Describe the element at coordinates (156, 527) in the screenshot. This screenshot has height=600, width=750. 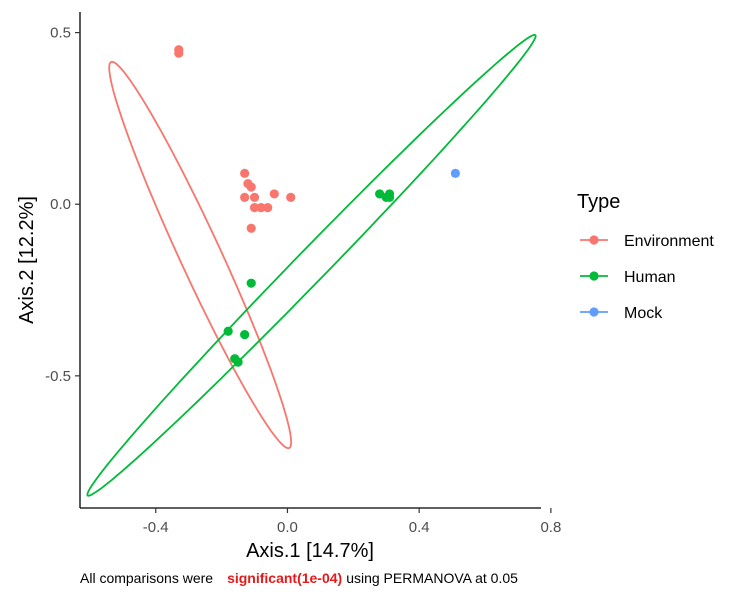
I see `x-tick-label: -0.4` at that location.